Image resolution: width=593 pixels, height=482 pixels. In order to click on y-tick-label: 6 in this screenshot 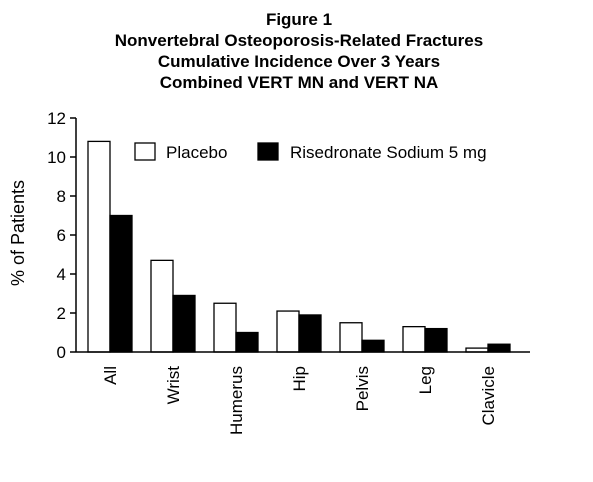, I will do `click(61, 235)`.